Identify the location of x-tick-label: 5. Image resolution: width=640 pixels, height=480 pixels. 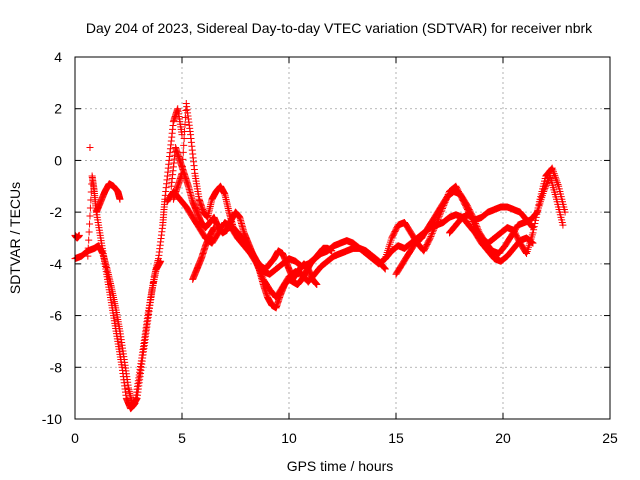
(182, 438).